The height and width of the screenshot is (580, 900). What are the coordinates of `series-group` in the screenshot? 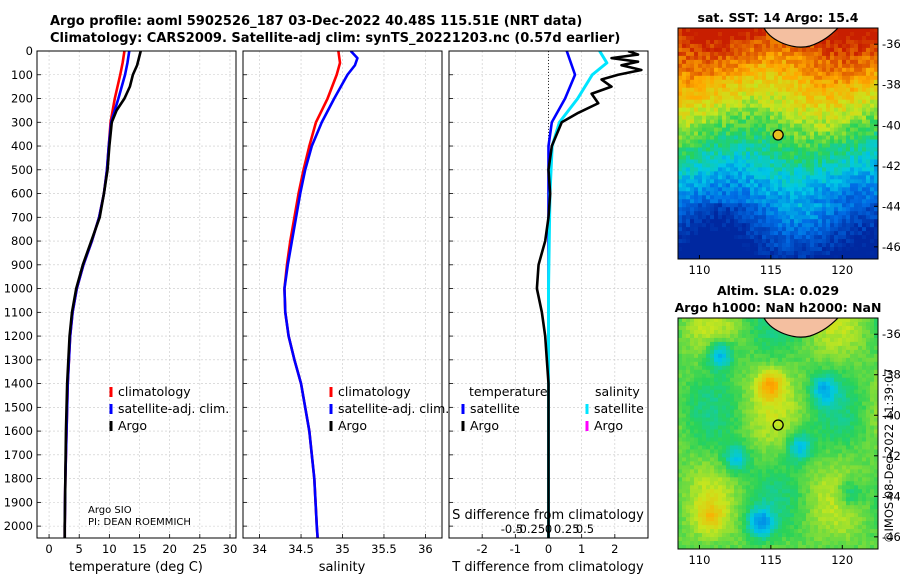 It's located at (589, 294).